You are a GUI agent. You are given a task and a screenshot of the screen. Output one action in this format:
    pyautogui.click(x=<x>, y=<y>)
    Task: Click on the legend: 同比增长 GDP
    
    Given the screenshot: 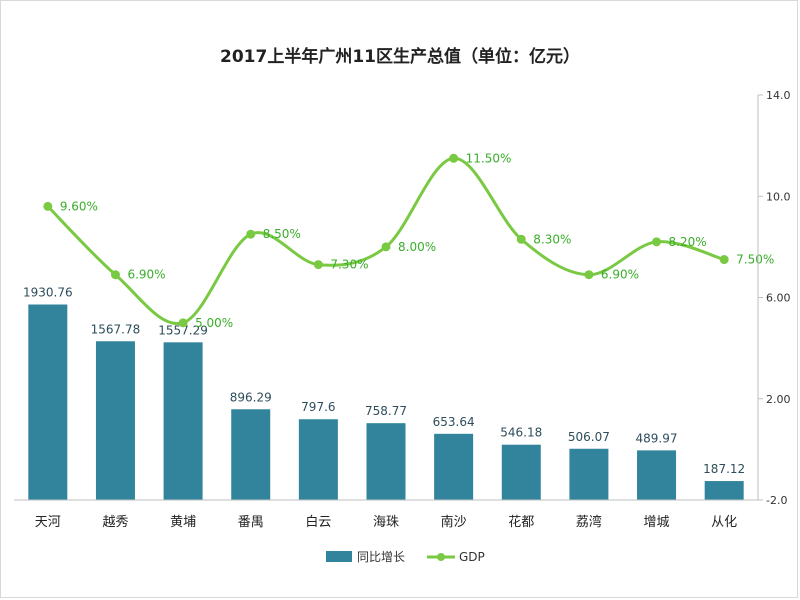 What is the action you would take?
    pyautogui.click(x=405, y=557)
    